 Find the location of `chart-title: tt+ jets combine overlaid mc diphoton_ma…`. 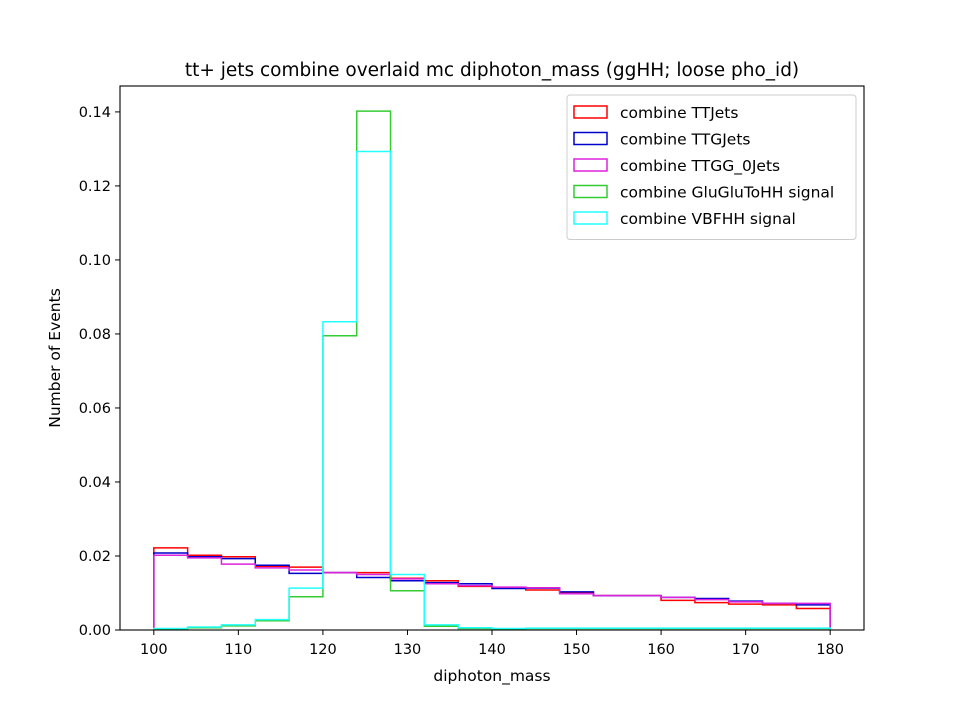

chart-title: tt+ jets combine overlaid mc diphoton_ma… is located at coordinates (492, 70).